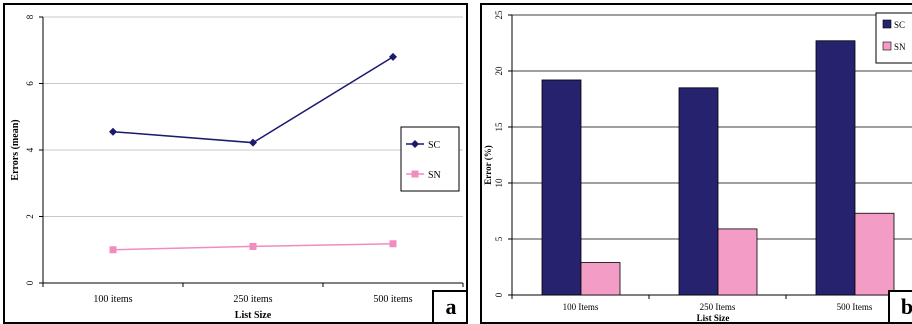 Image resolution: width=912 pixels, height=324 pixels. What do you see at coordinates (252, 299) in the screenshot?
I see `x-tick-label: 250 items` at bounding box center [252, 299].